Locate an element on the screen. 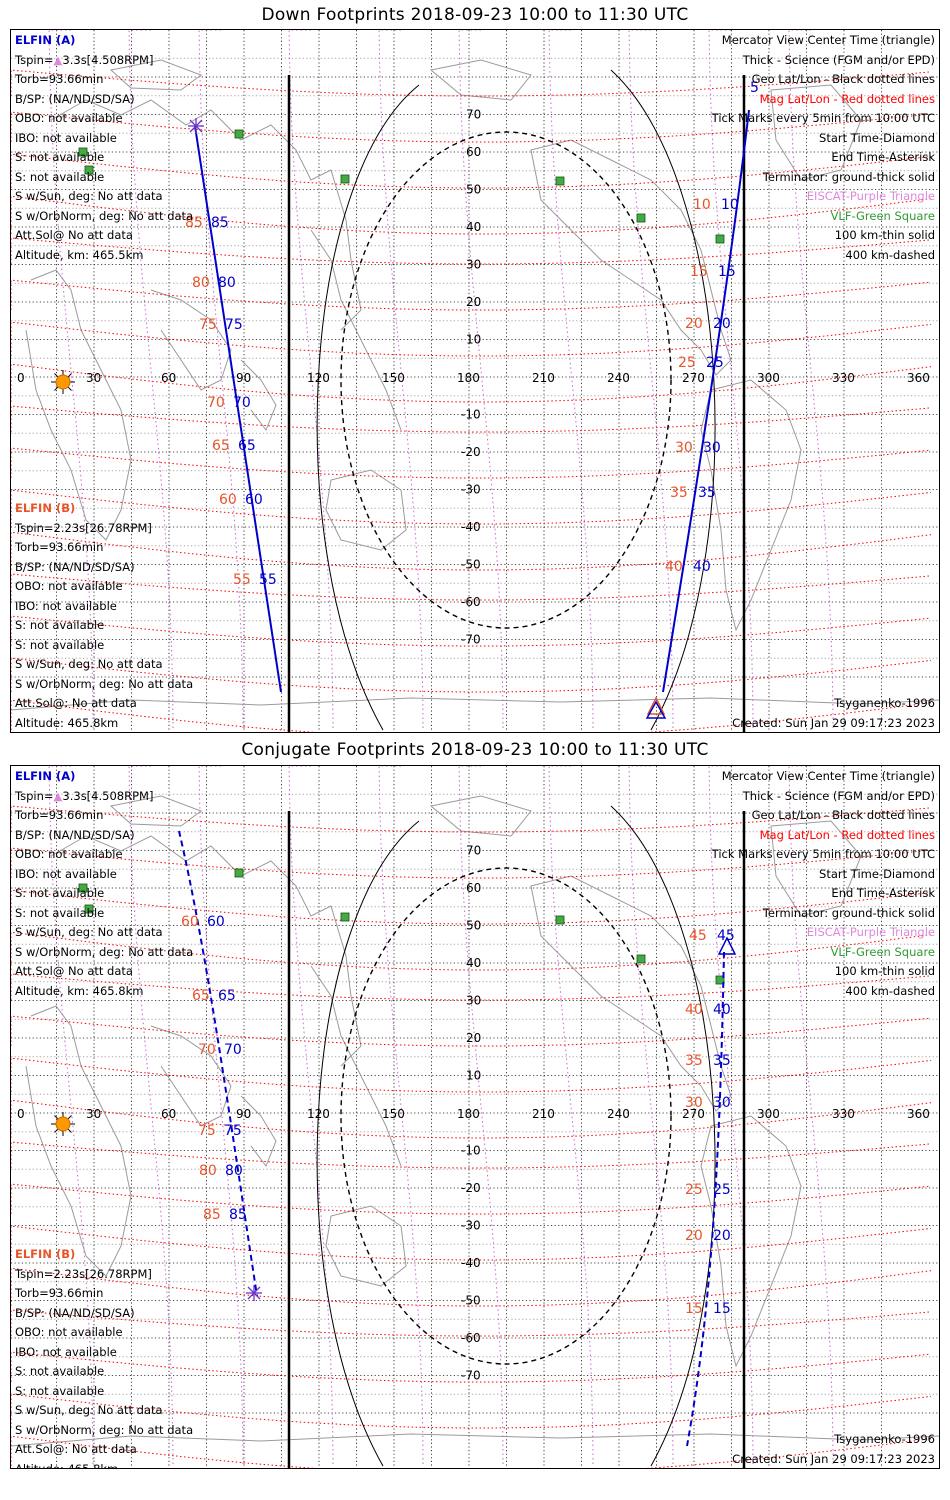 The width and height of the screenshot is (950, 1500). lat-label: -60 is located at coordinates (471, 1338).